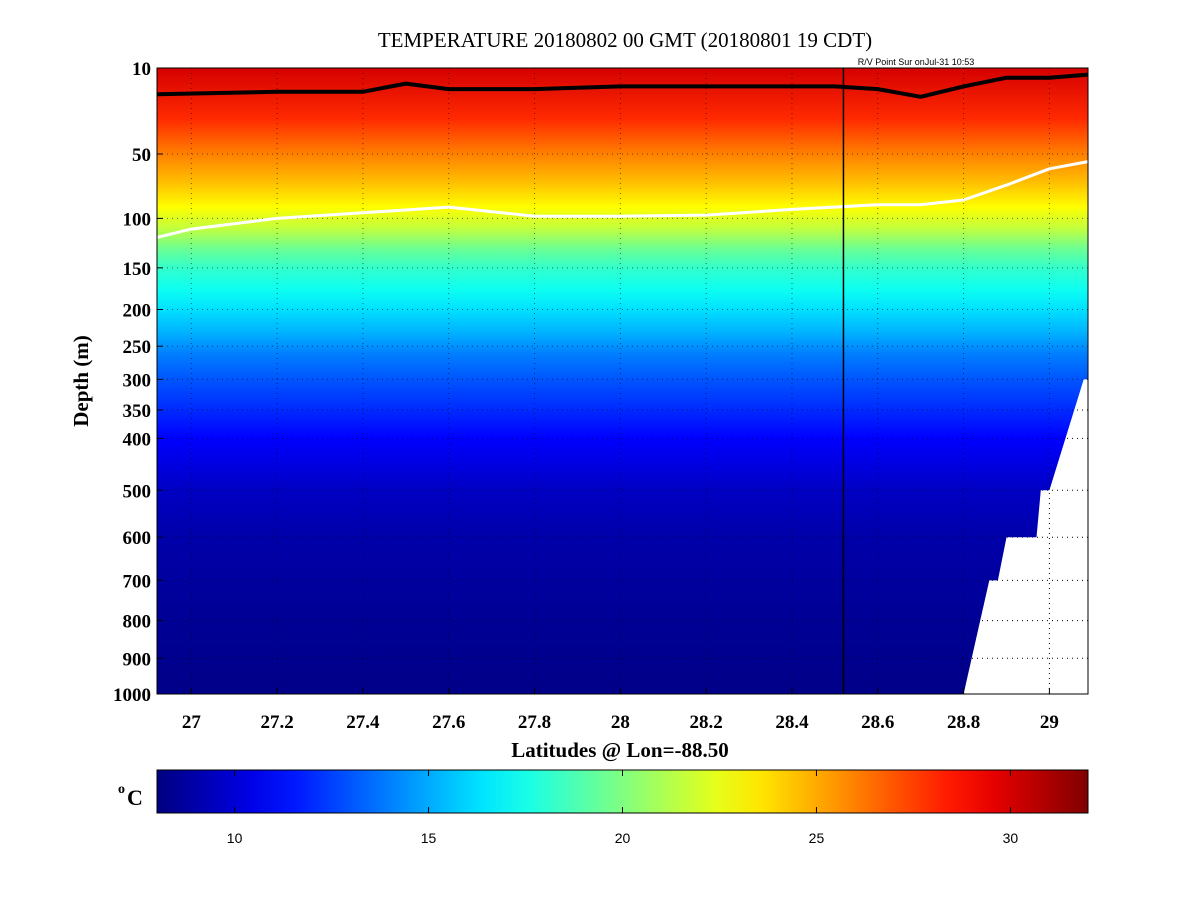  Describe the element at coordinates (137, 219) in the screenshot. I see `y-tick-label: 100` at that location.